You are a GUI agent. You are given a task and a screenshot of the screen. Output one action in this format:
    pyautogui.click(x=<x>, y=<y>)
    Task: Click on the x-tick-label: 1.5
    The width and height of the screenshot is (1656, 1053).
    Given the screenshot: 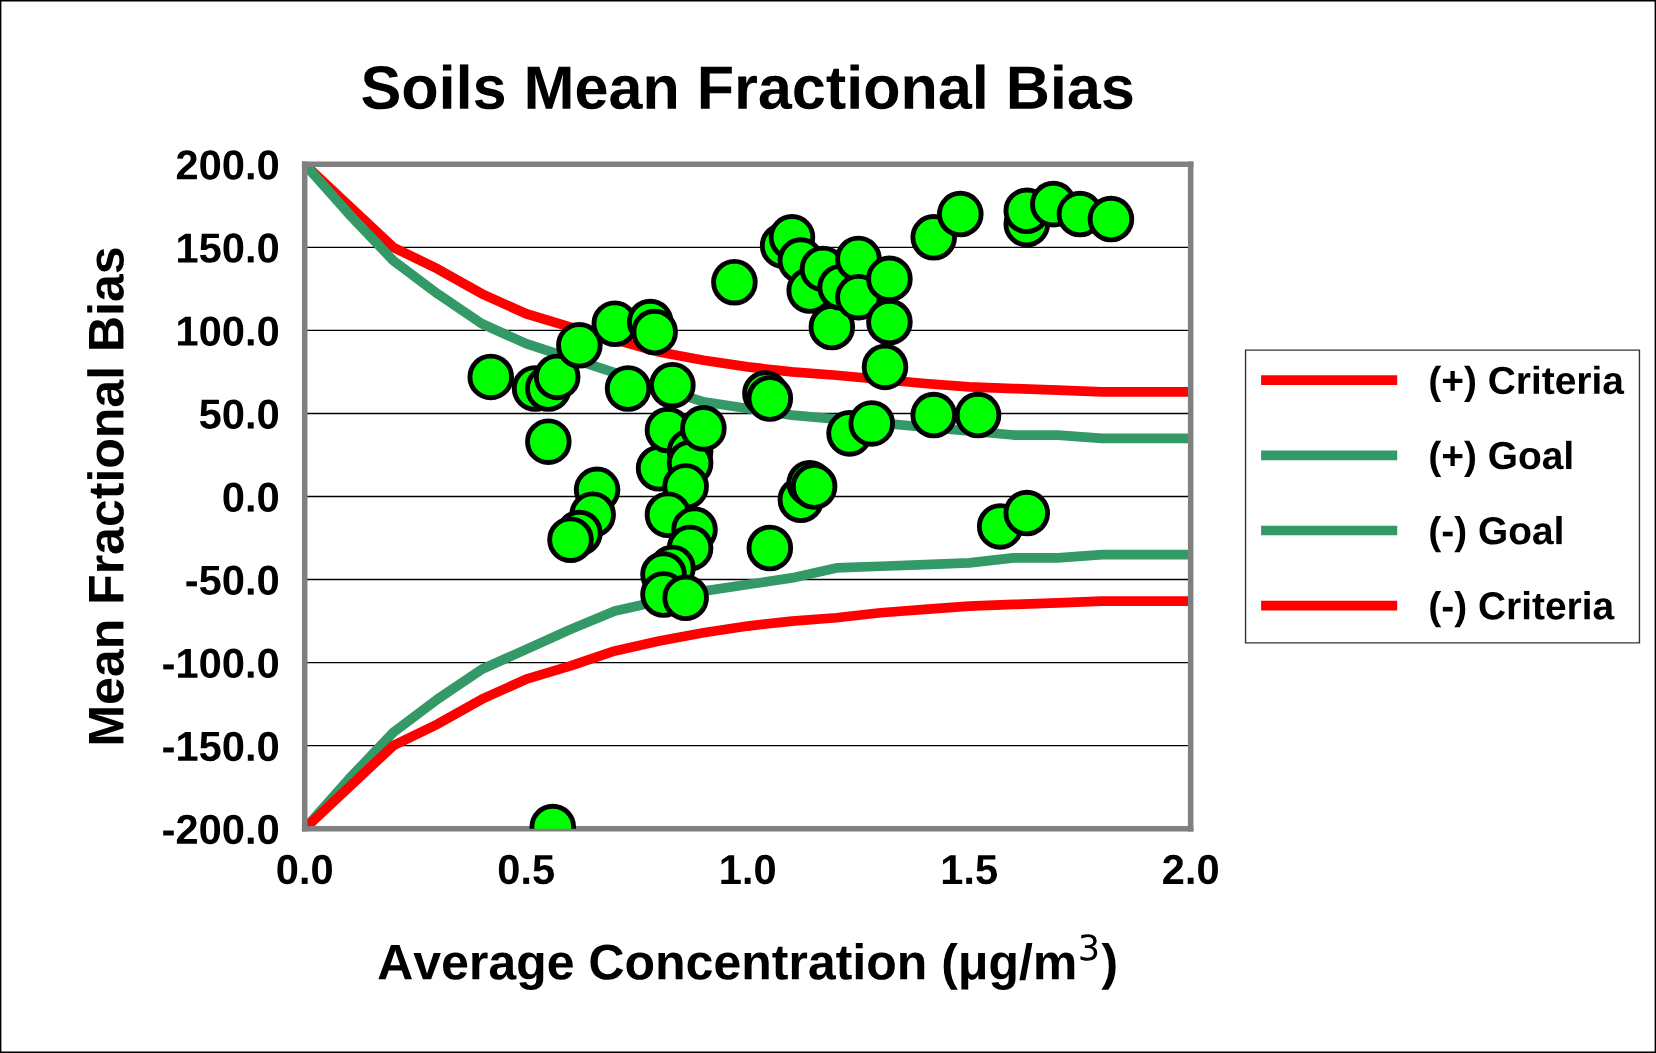 What is the action you would take?
    pyautogui.click(x=969, y=870)
    